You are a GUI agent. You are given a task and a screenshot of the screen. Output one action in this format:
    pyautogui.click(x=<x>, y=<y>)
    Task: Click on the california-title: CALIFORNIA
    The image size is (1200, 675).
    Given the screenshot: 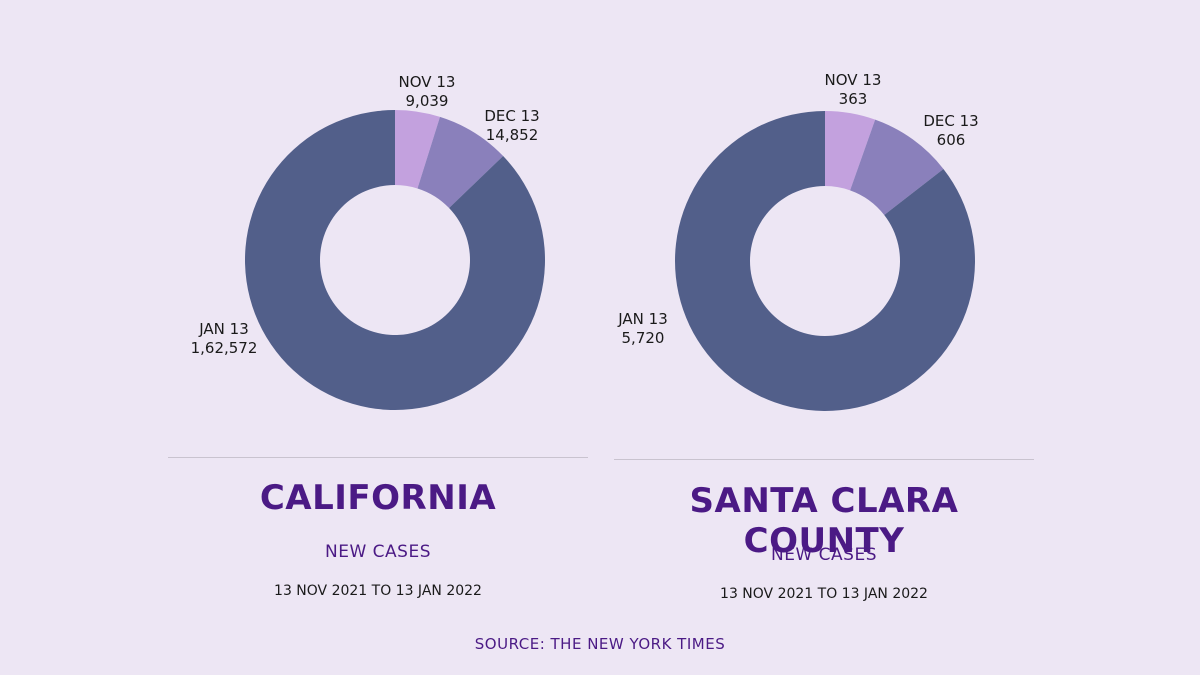 What is the action you would take?
    pyautogui.click(x=378, y=498)
    